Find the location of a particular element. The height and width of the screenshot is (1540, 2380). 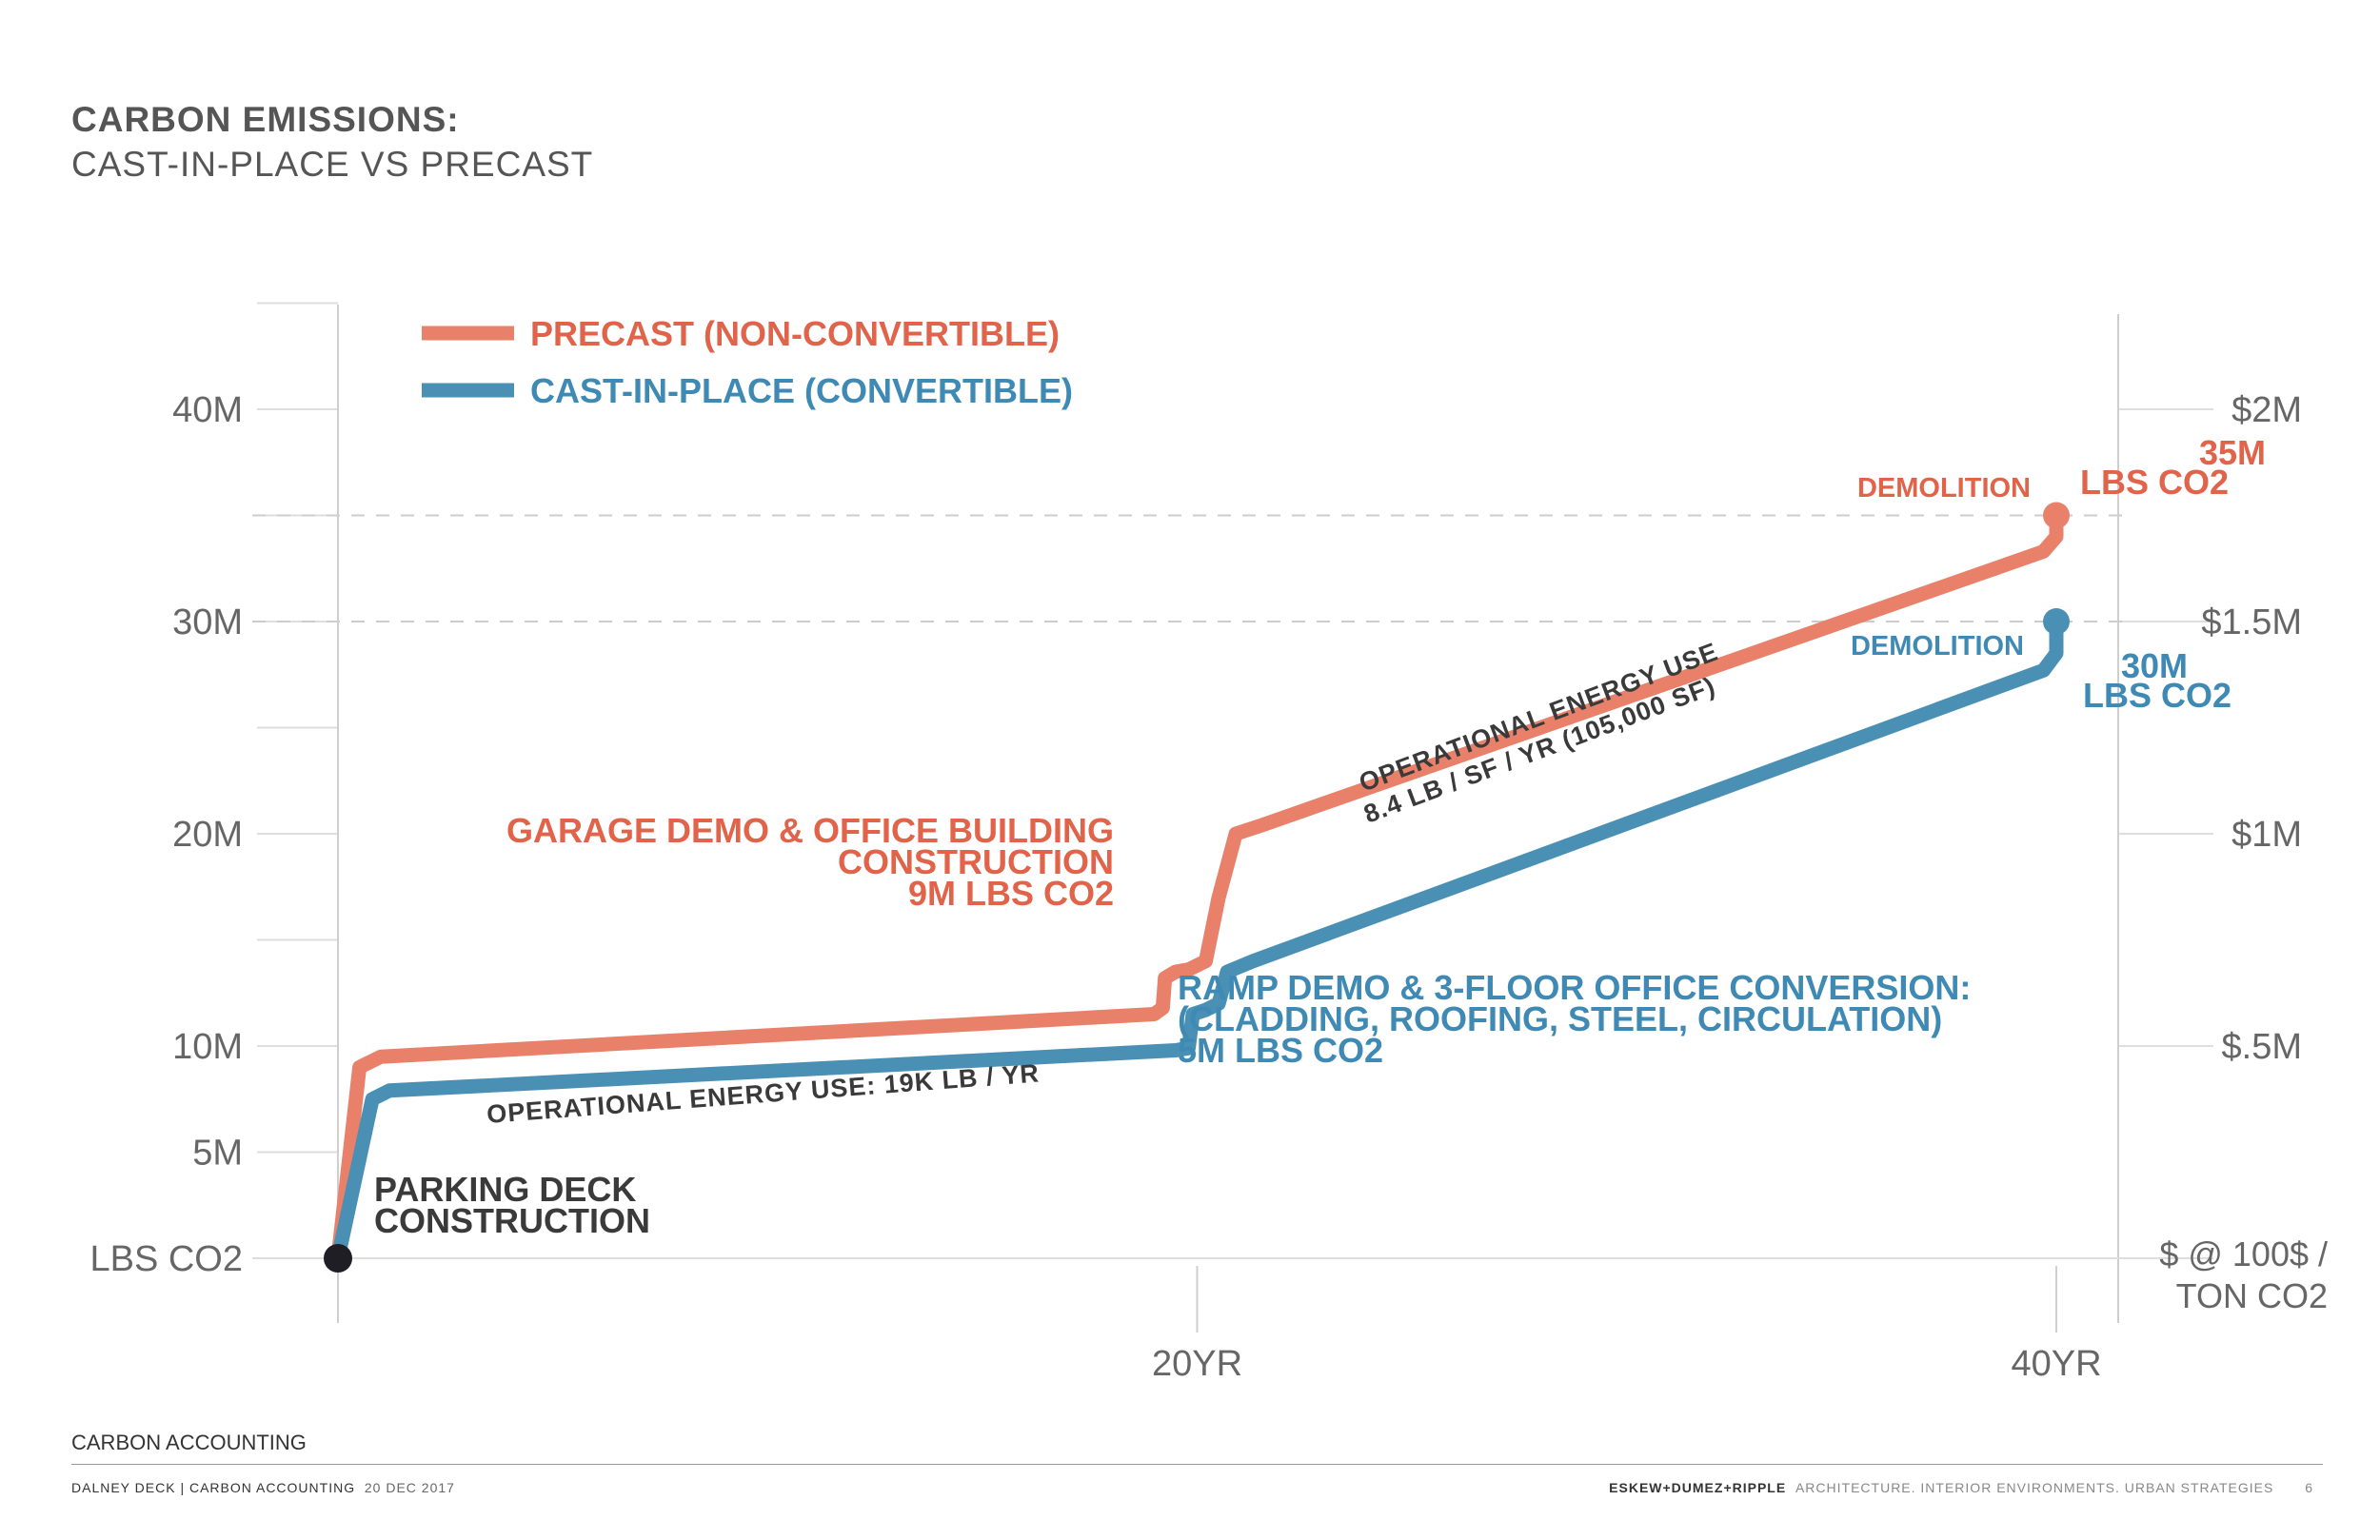

y2-tick-label: $1M is located at coordinates (2266, 835).